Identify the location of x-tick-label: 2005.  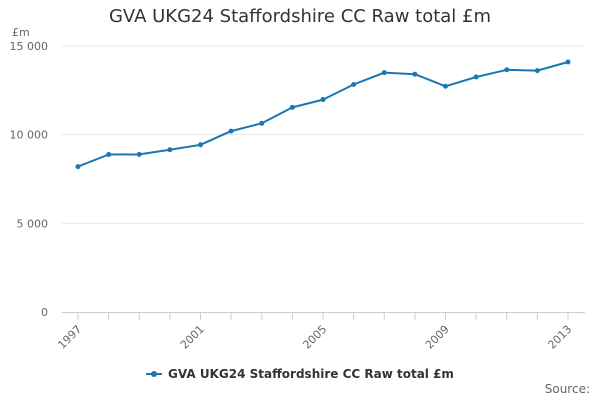
(314, 337).